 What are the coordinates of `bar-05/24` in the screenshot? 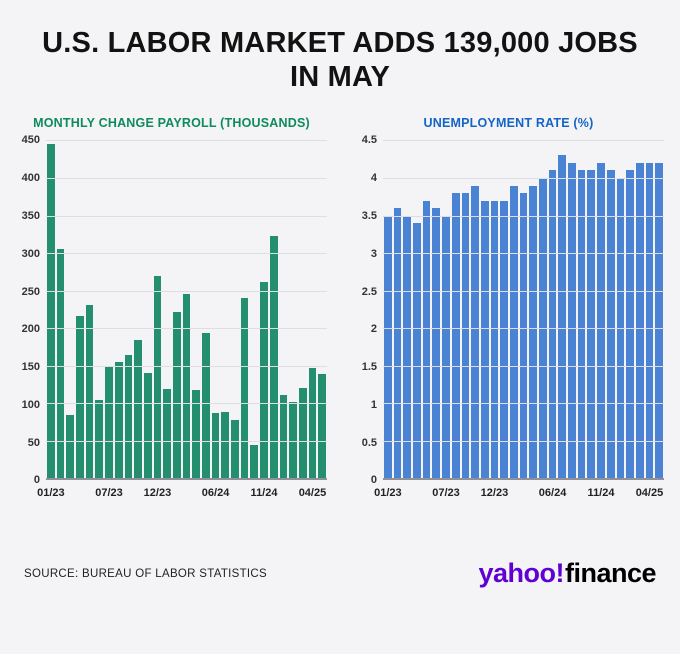 It's located at (206, 406).